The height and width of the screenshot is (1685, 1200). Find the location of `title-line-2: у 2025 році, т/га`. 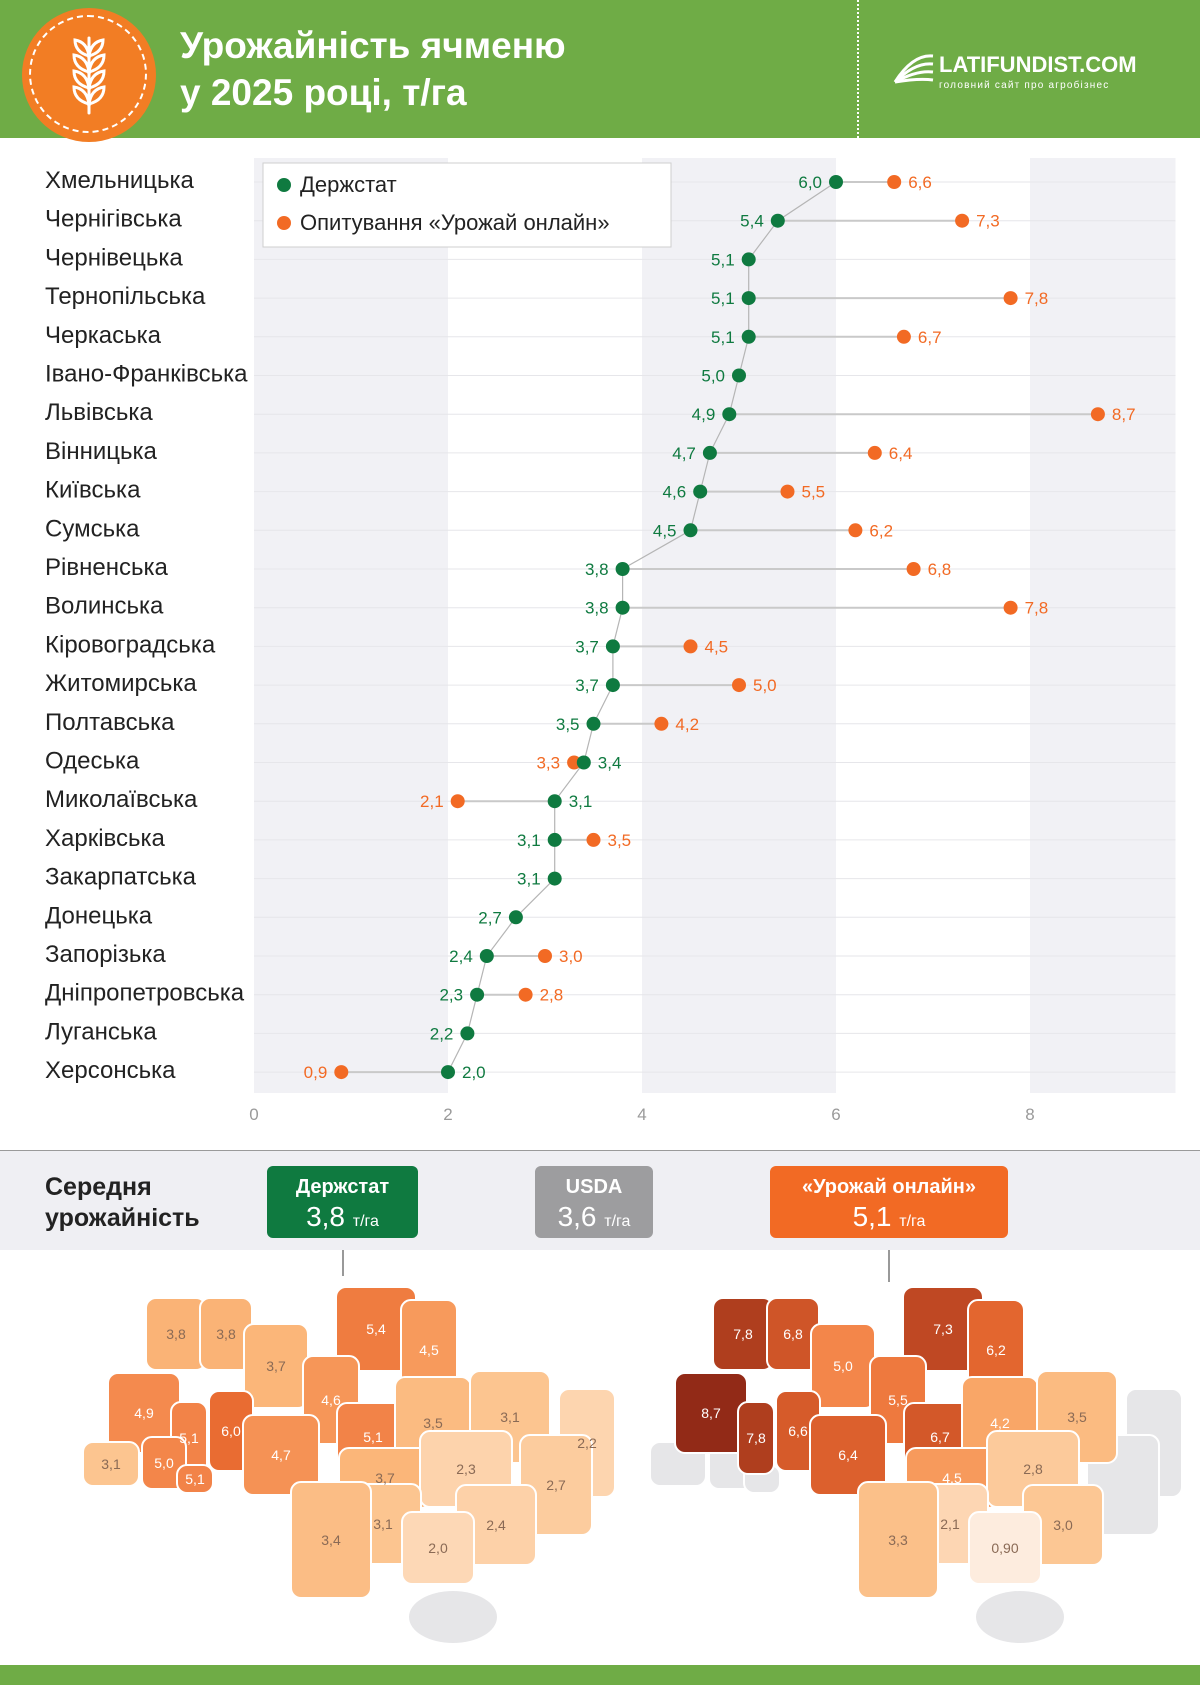

title-line-2: у 2025 році, т/га is located at coordinates (323, 92).